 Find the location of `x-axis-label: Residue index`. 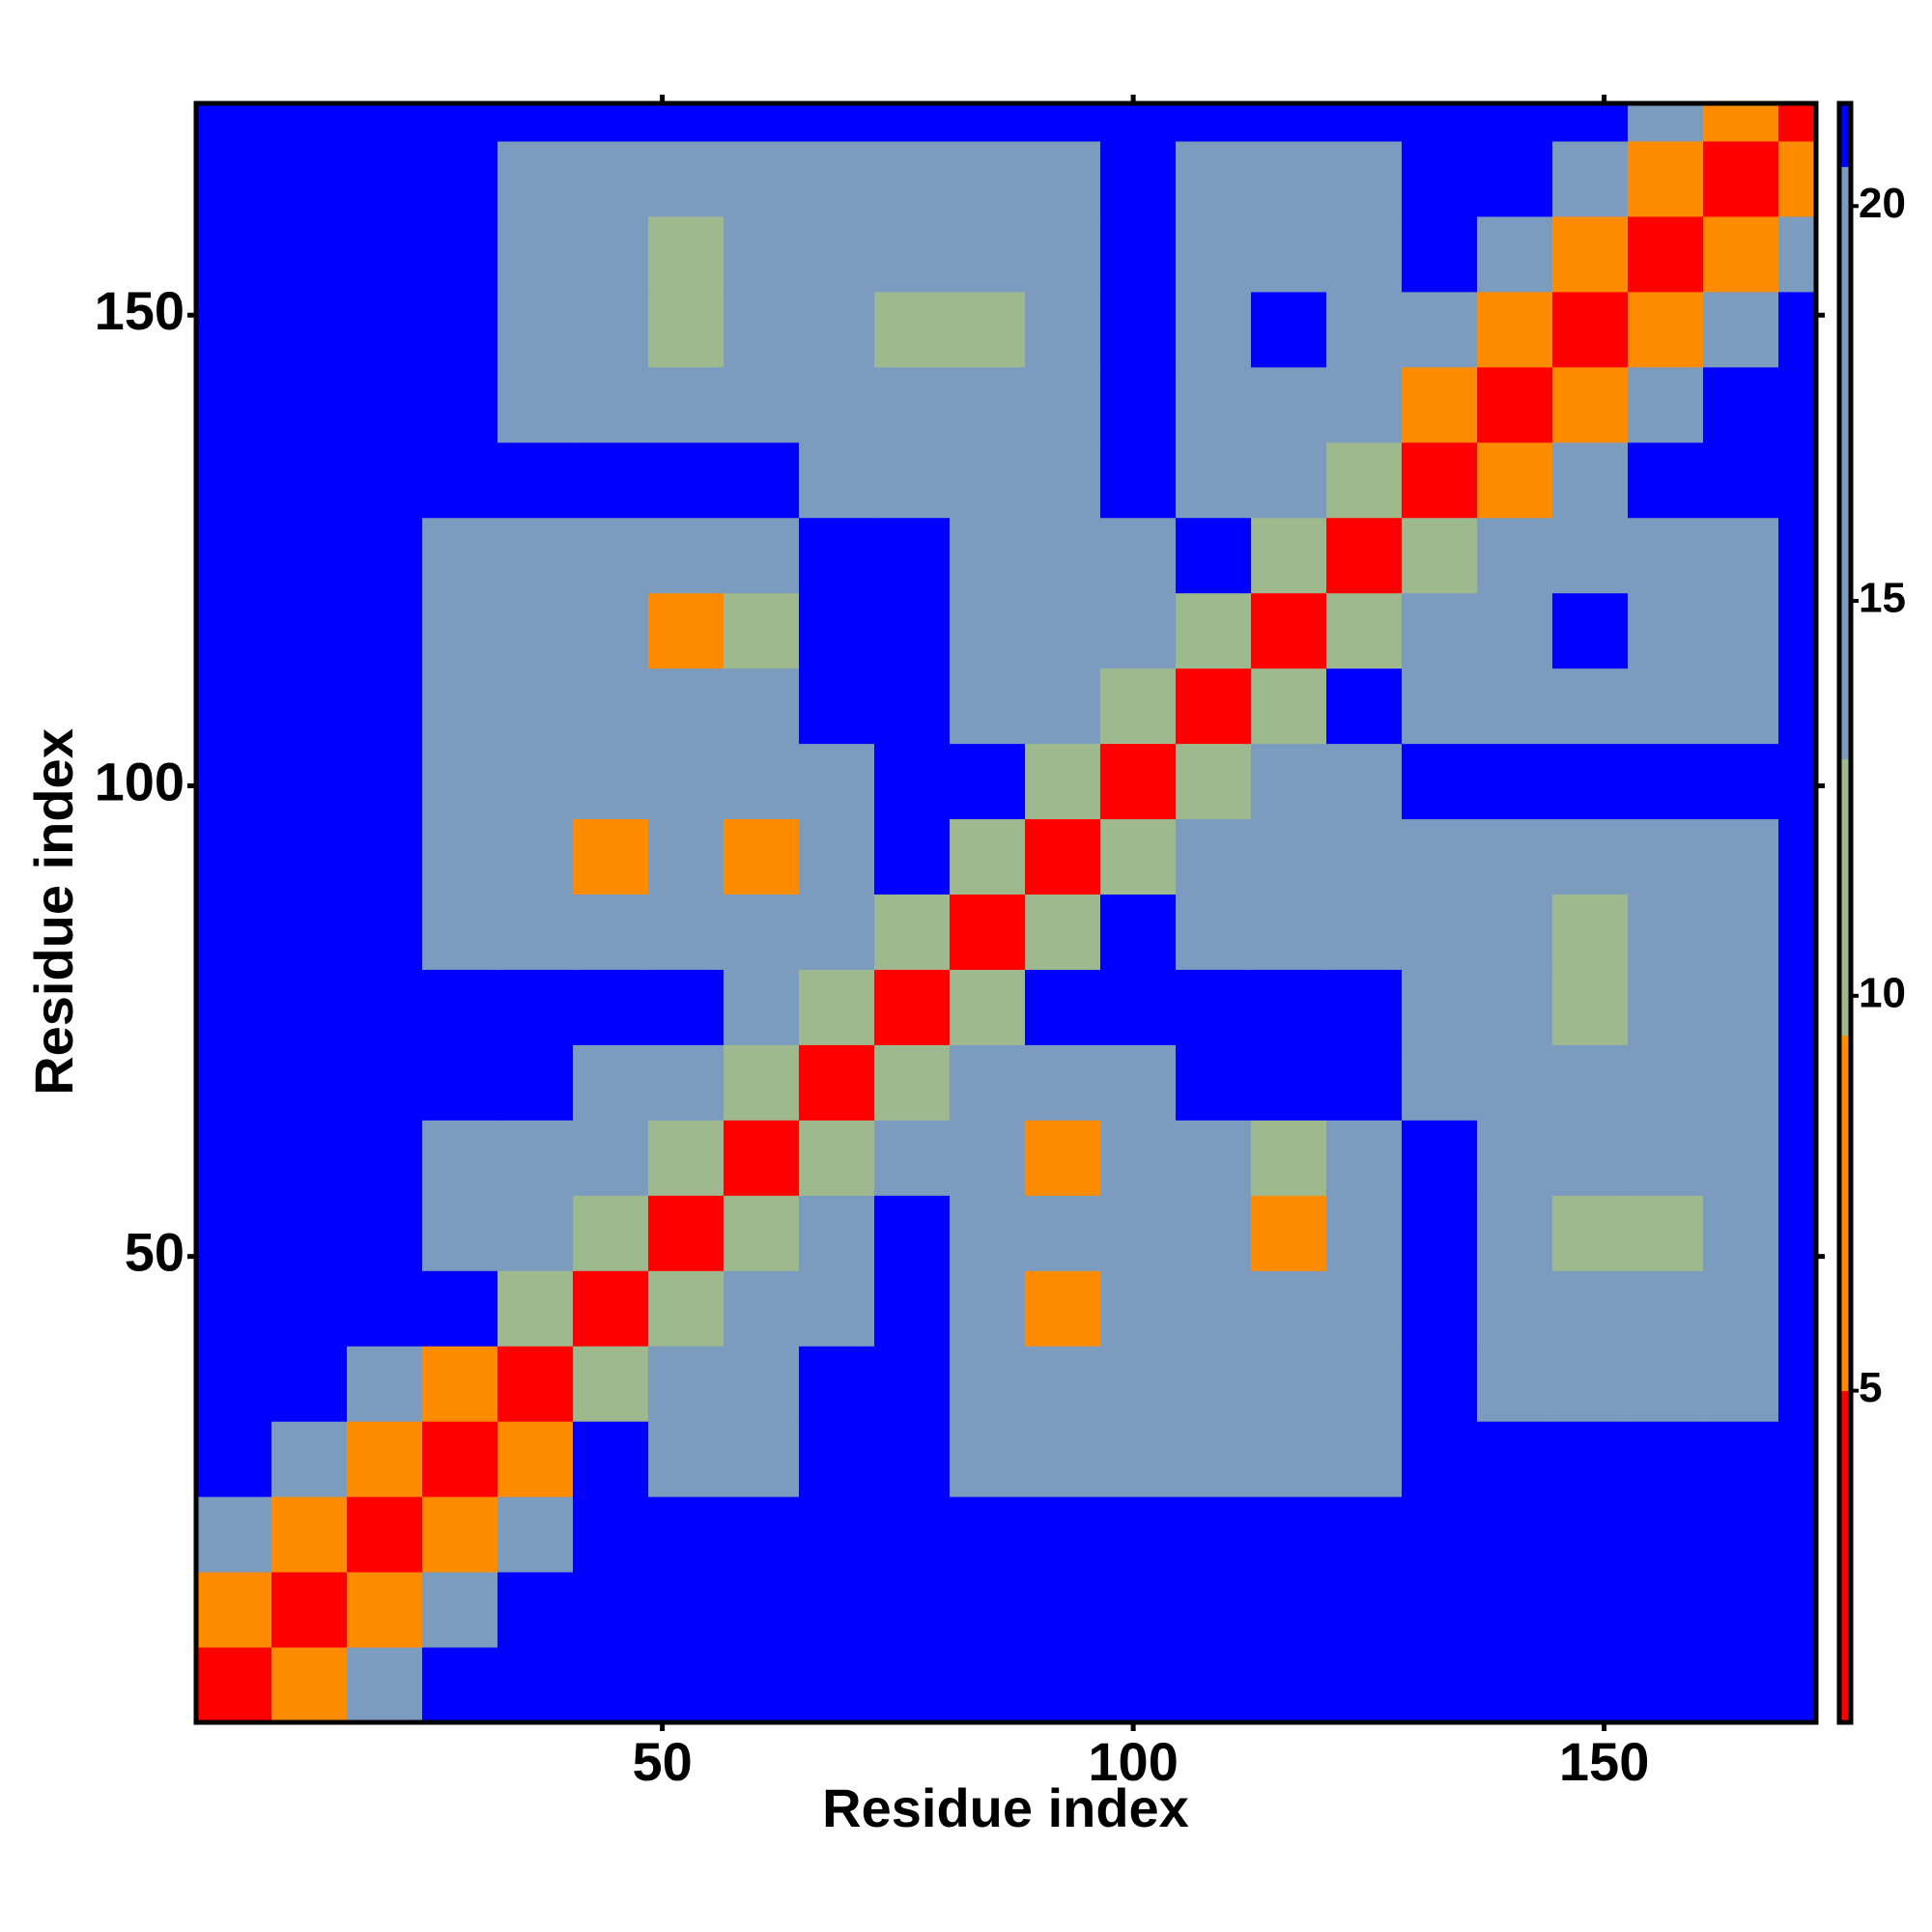

x-axis-label: Residue index is located at coordinates (1005, 1807).